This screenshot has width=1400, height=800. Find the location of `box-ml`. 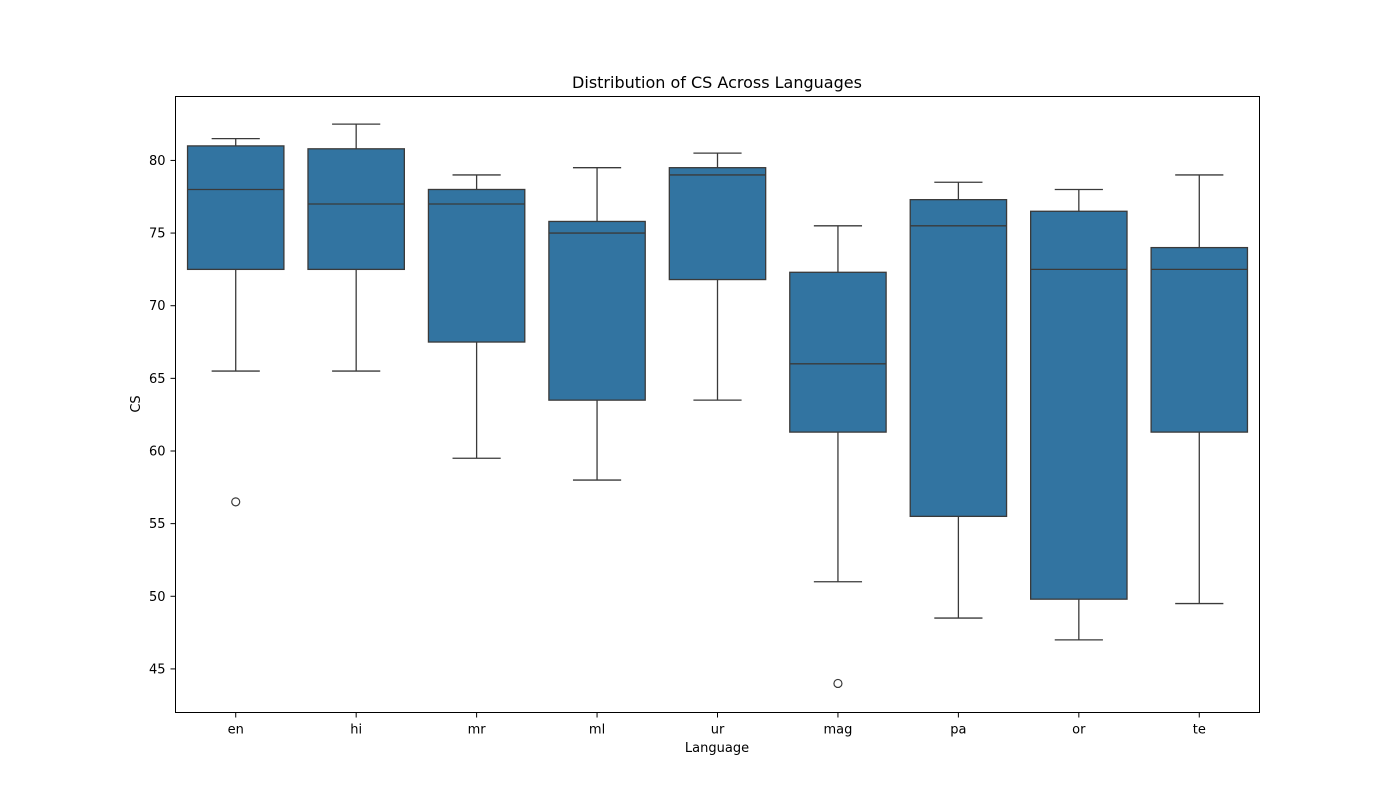

box-ml is located at coordinates (597, 310).